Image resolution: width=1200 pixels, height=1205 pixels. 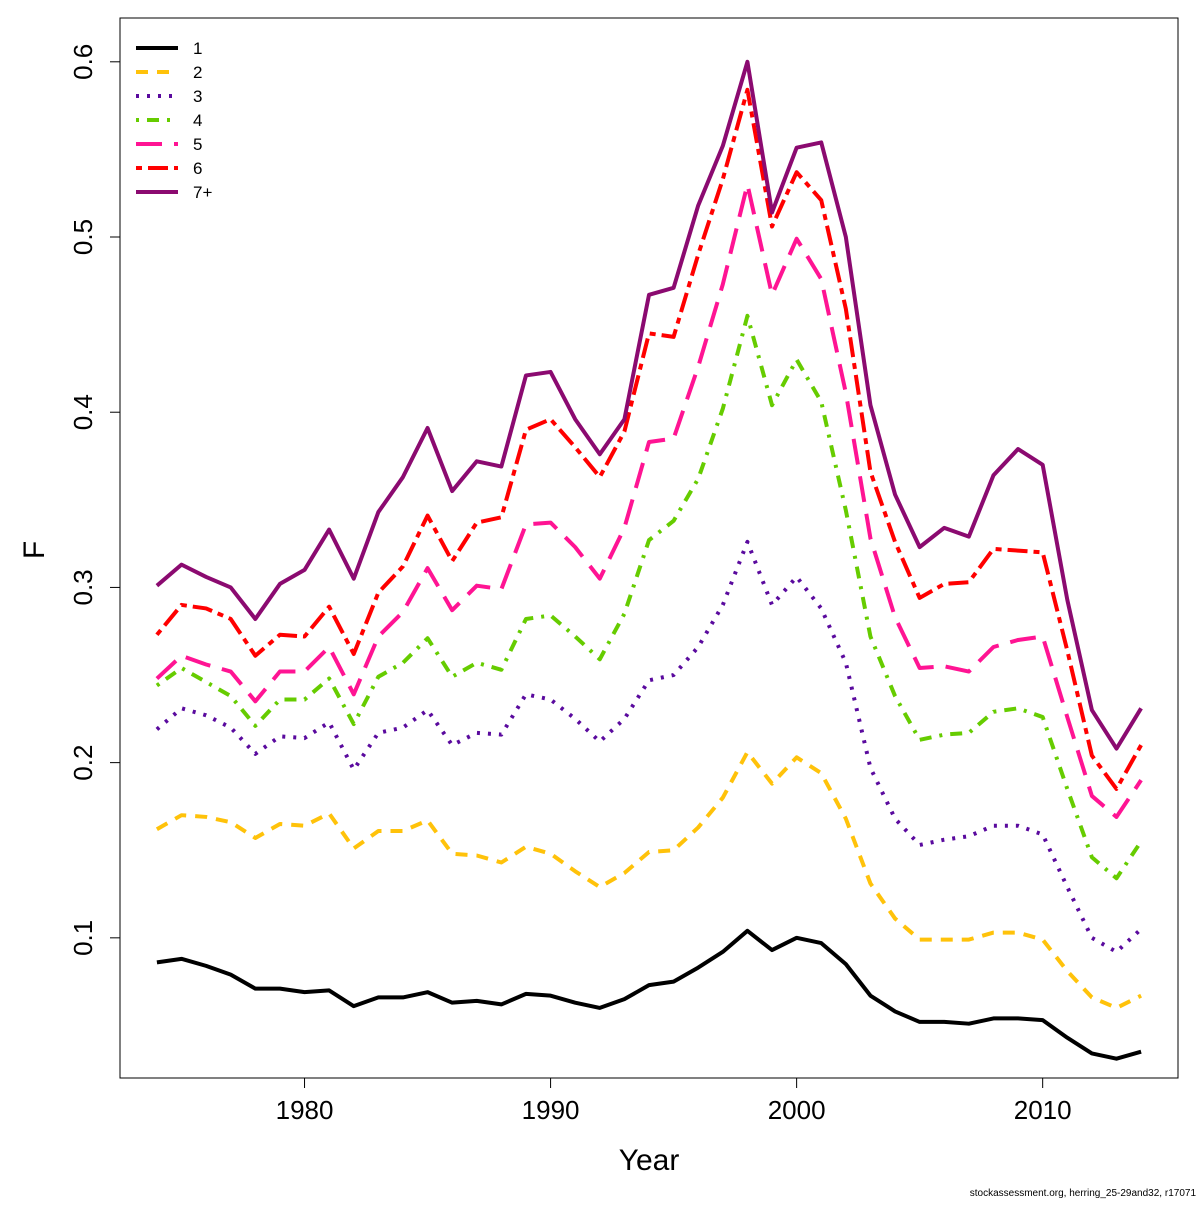 I want to click on y-tick-label: 0.1, so click(x=83, y=938).